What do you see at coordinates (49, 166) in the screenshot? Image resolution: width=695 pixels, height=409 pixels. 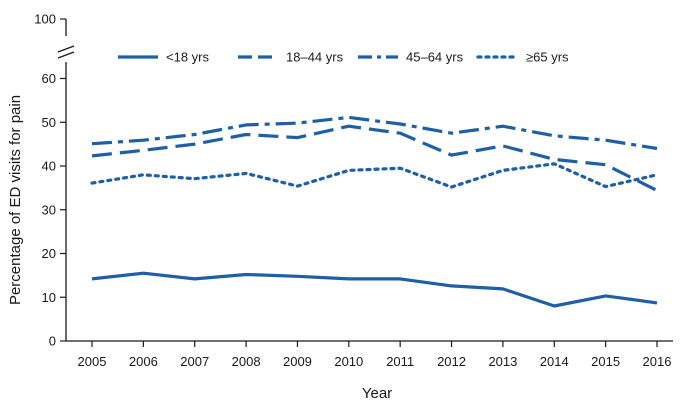 I see `y-tick-label: 40` at bounding box center [49, 166].